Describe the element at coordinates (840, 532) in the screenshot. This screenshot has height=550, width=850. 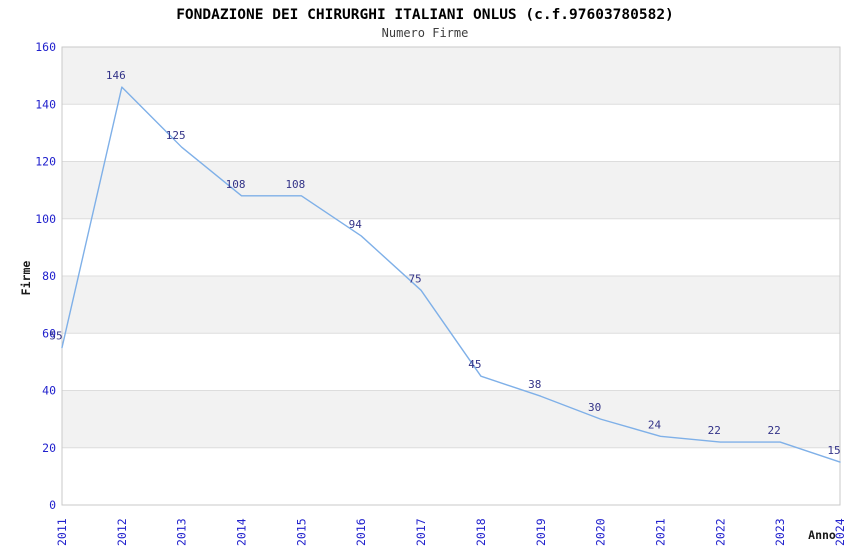
I see `x-tick-label: 2024` at that location.